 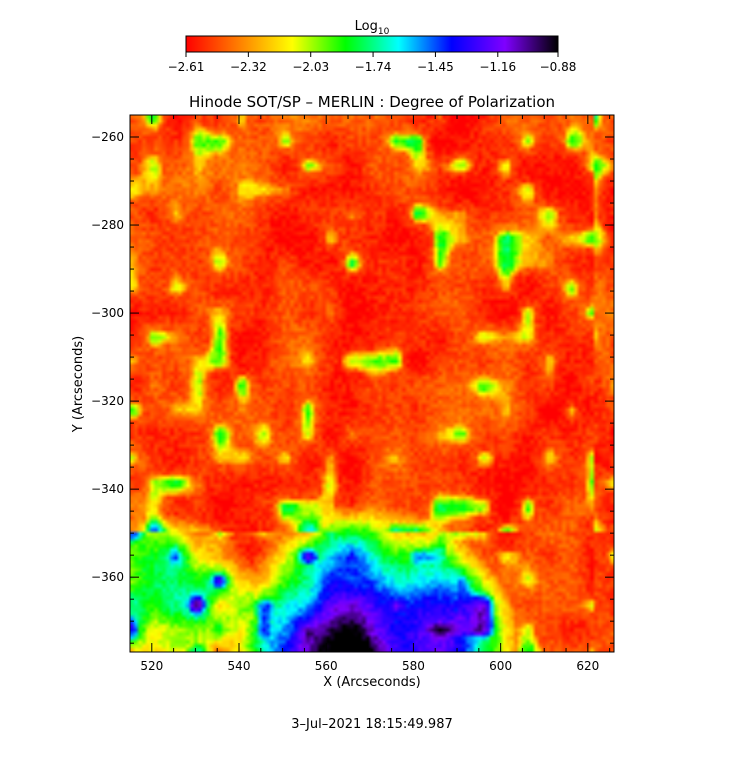 I want to click on colorbar-bar, so click(x=372, y=44).